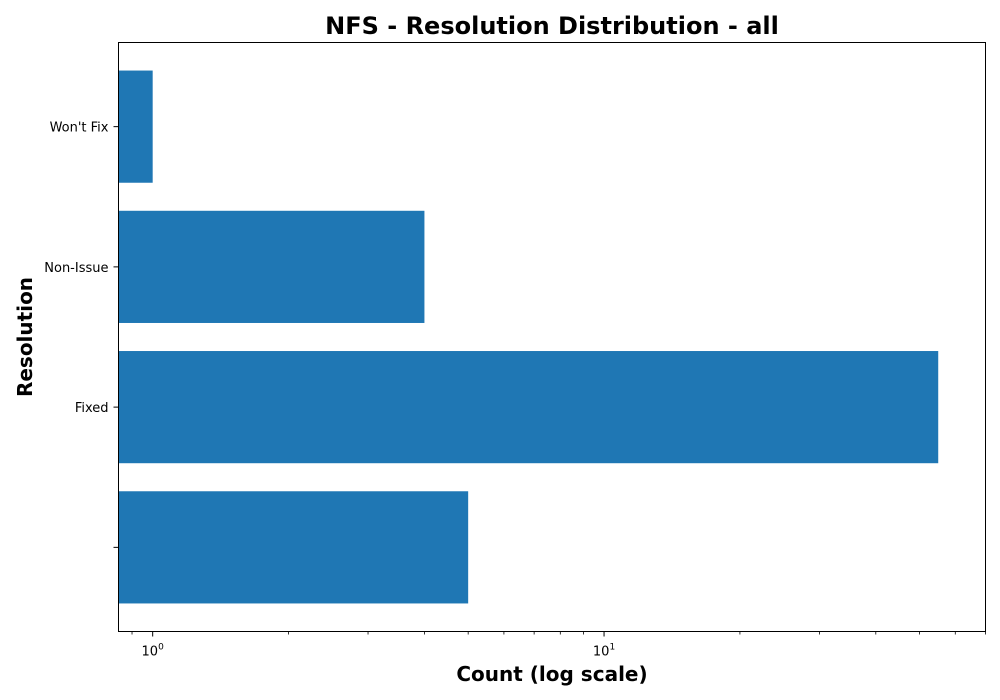 This screenshot has width=1000, height=700. Describe the element at coordinates (135, 126) in the screenshot. I see `bar-won-t-fix` at that location.